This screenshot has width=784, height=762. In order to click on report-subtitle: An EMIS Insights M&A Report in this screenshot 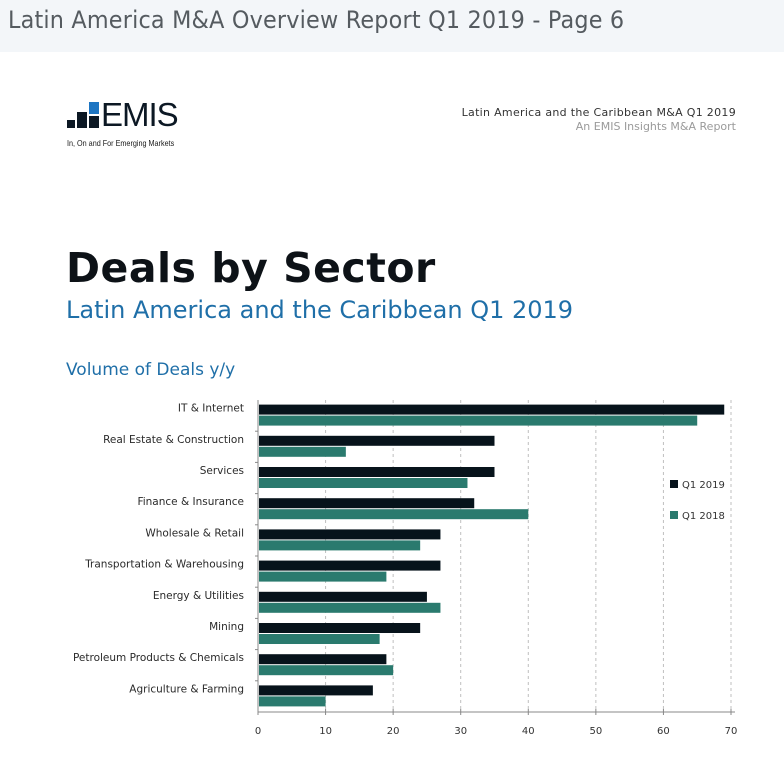, I will do `click(655, 126)`.